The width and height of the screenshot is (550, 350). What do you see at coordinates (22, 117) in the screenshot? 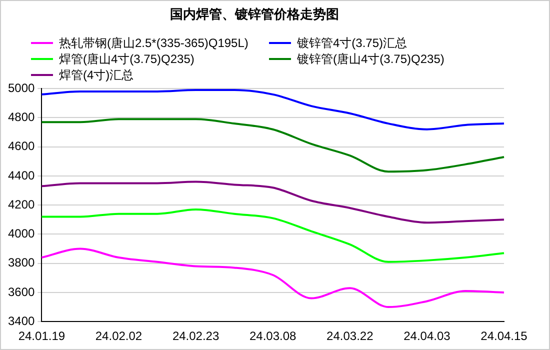
I see `y-tick-label: 4800` at bounding box center [22, 117].